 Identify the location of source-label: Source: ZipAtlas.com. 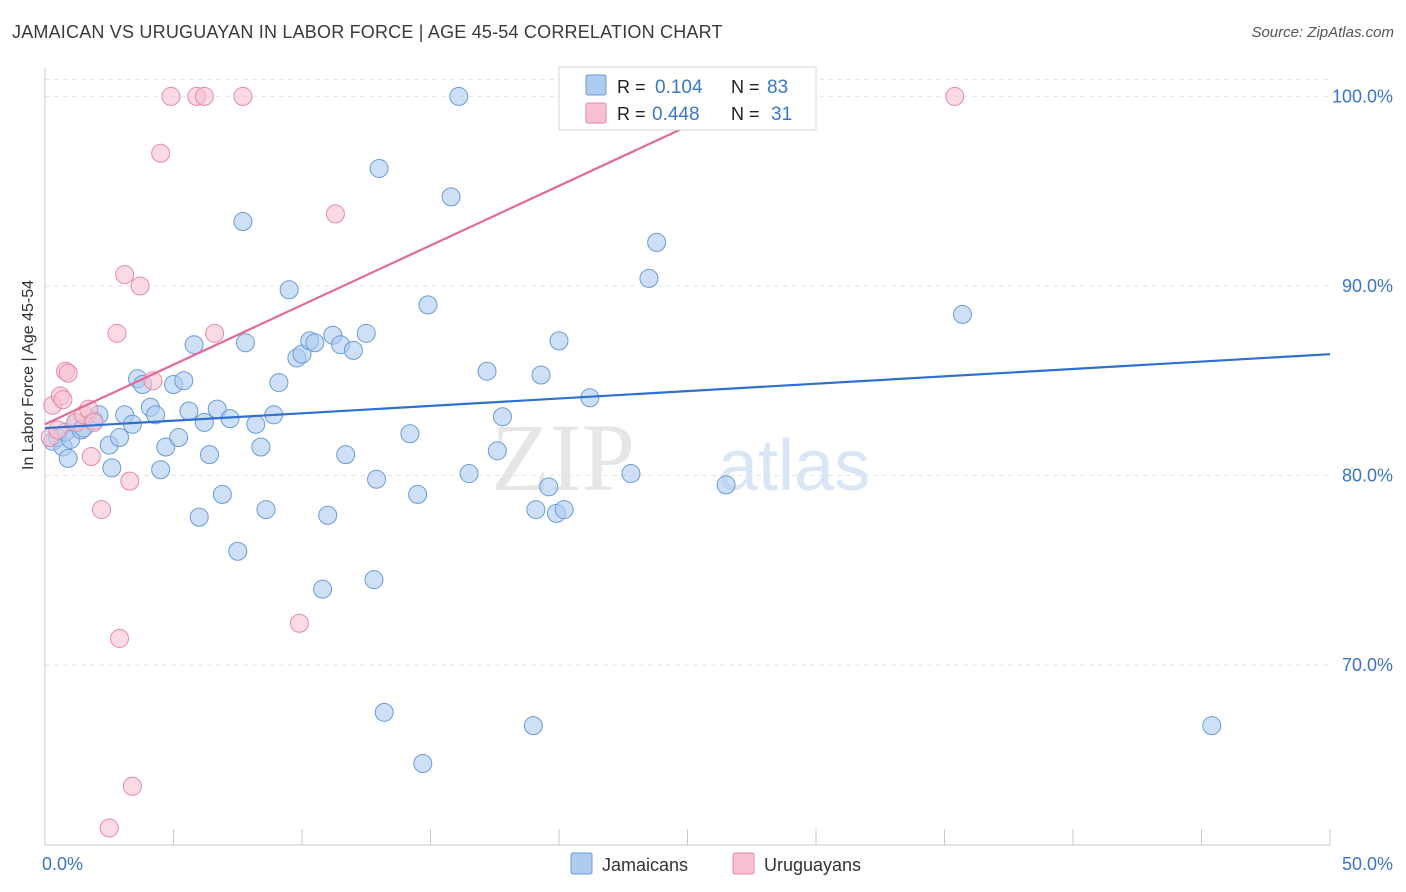
(1322, 32).